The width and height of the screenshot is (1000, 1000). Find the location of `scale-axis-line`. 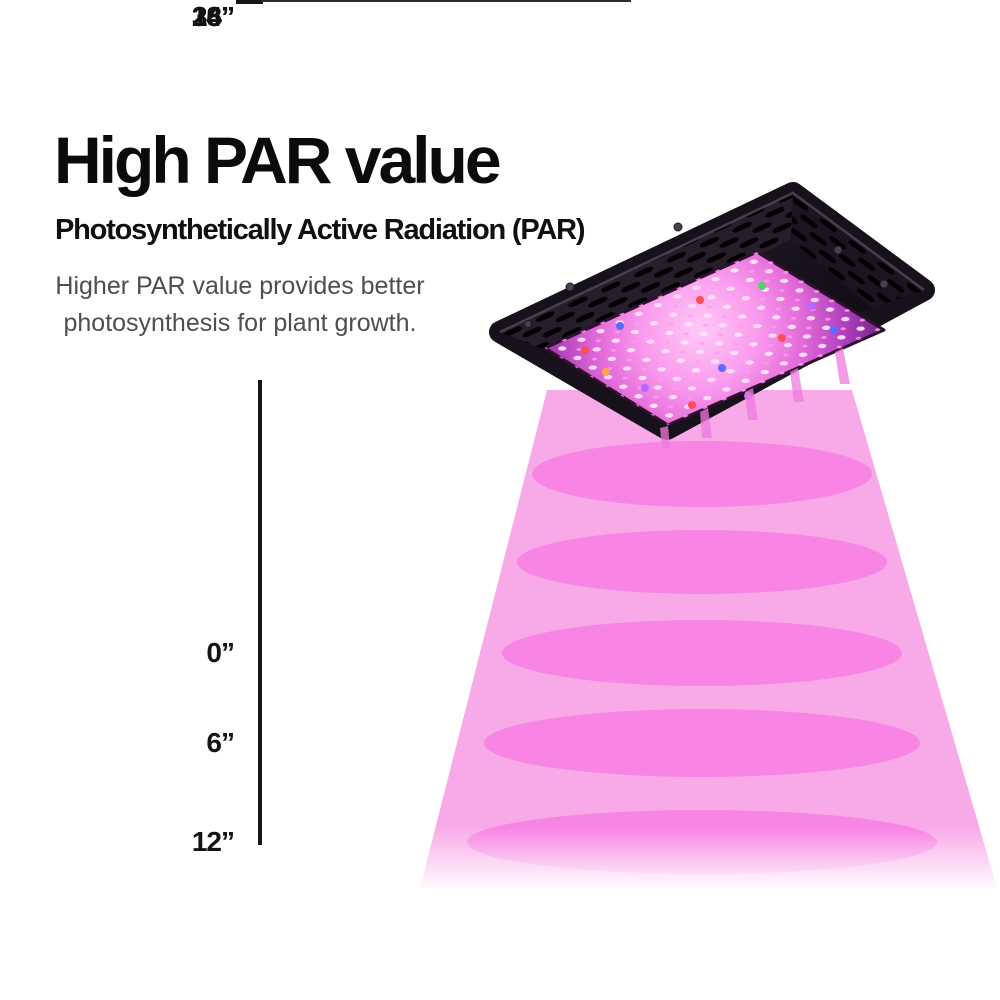

scale-axis-line is located at coordinates (260, 612).